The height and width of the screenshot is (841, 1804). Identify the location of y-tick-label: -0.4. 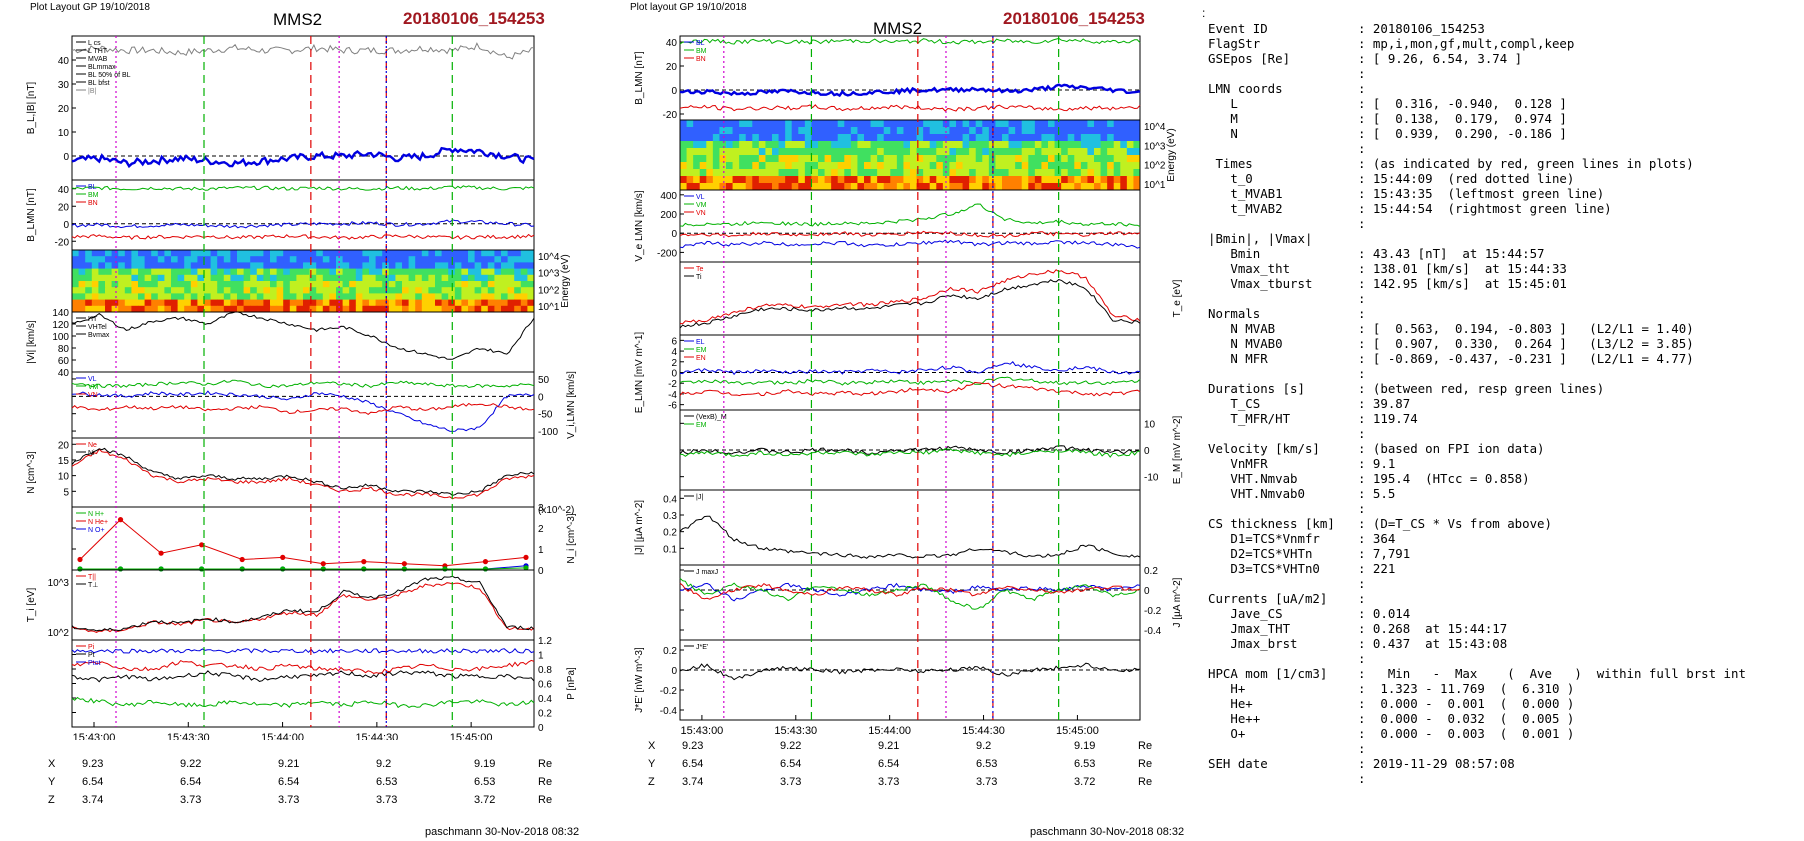
(669, 711).